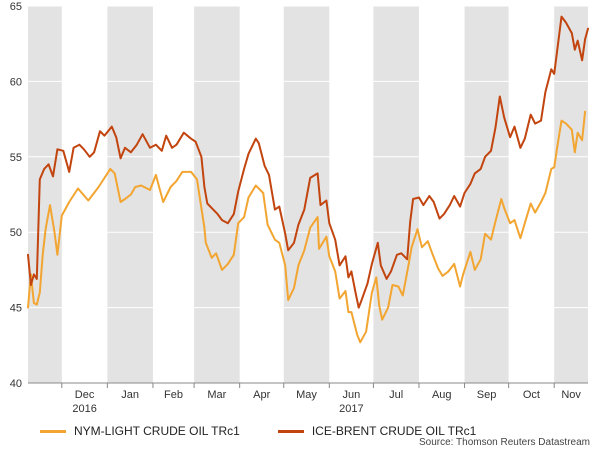  Describe the element at coordinates (85, 395) in the screenshot. I see `x-month-label-dec: Dec` at that location.